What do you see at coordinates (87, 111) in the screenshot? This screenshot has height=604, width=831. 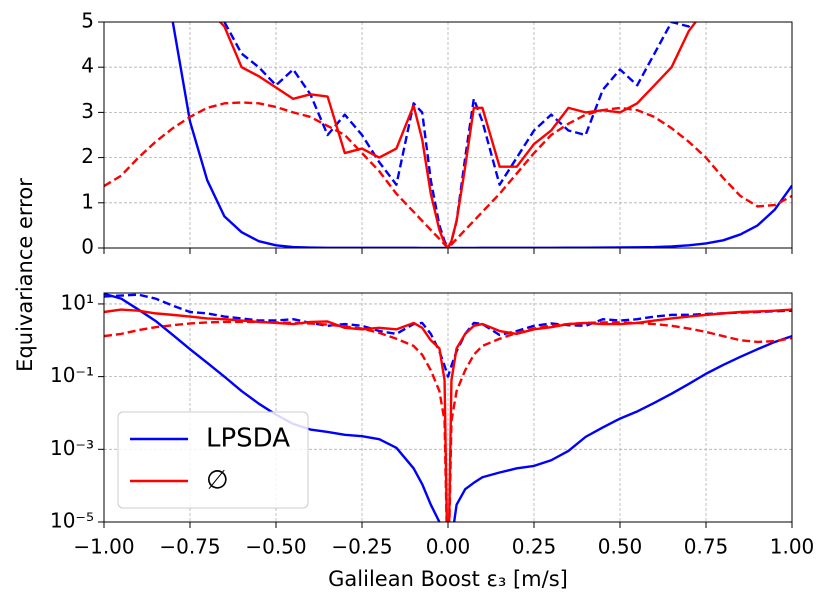 I see `y-tick-label: 3` at bounding box center [87, 111].